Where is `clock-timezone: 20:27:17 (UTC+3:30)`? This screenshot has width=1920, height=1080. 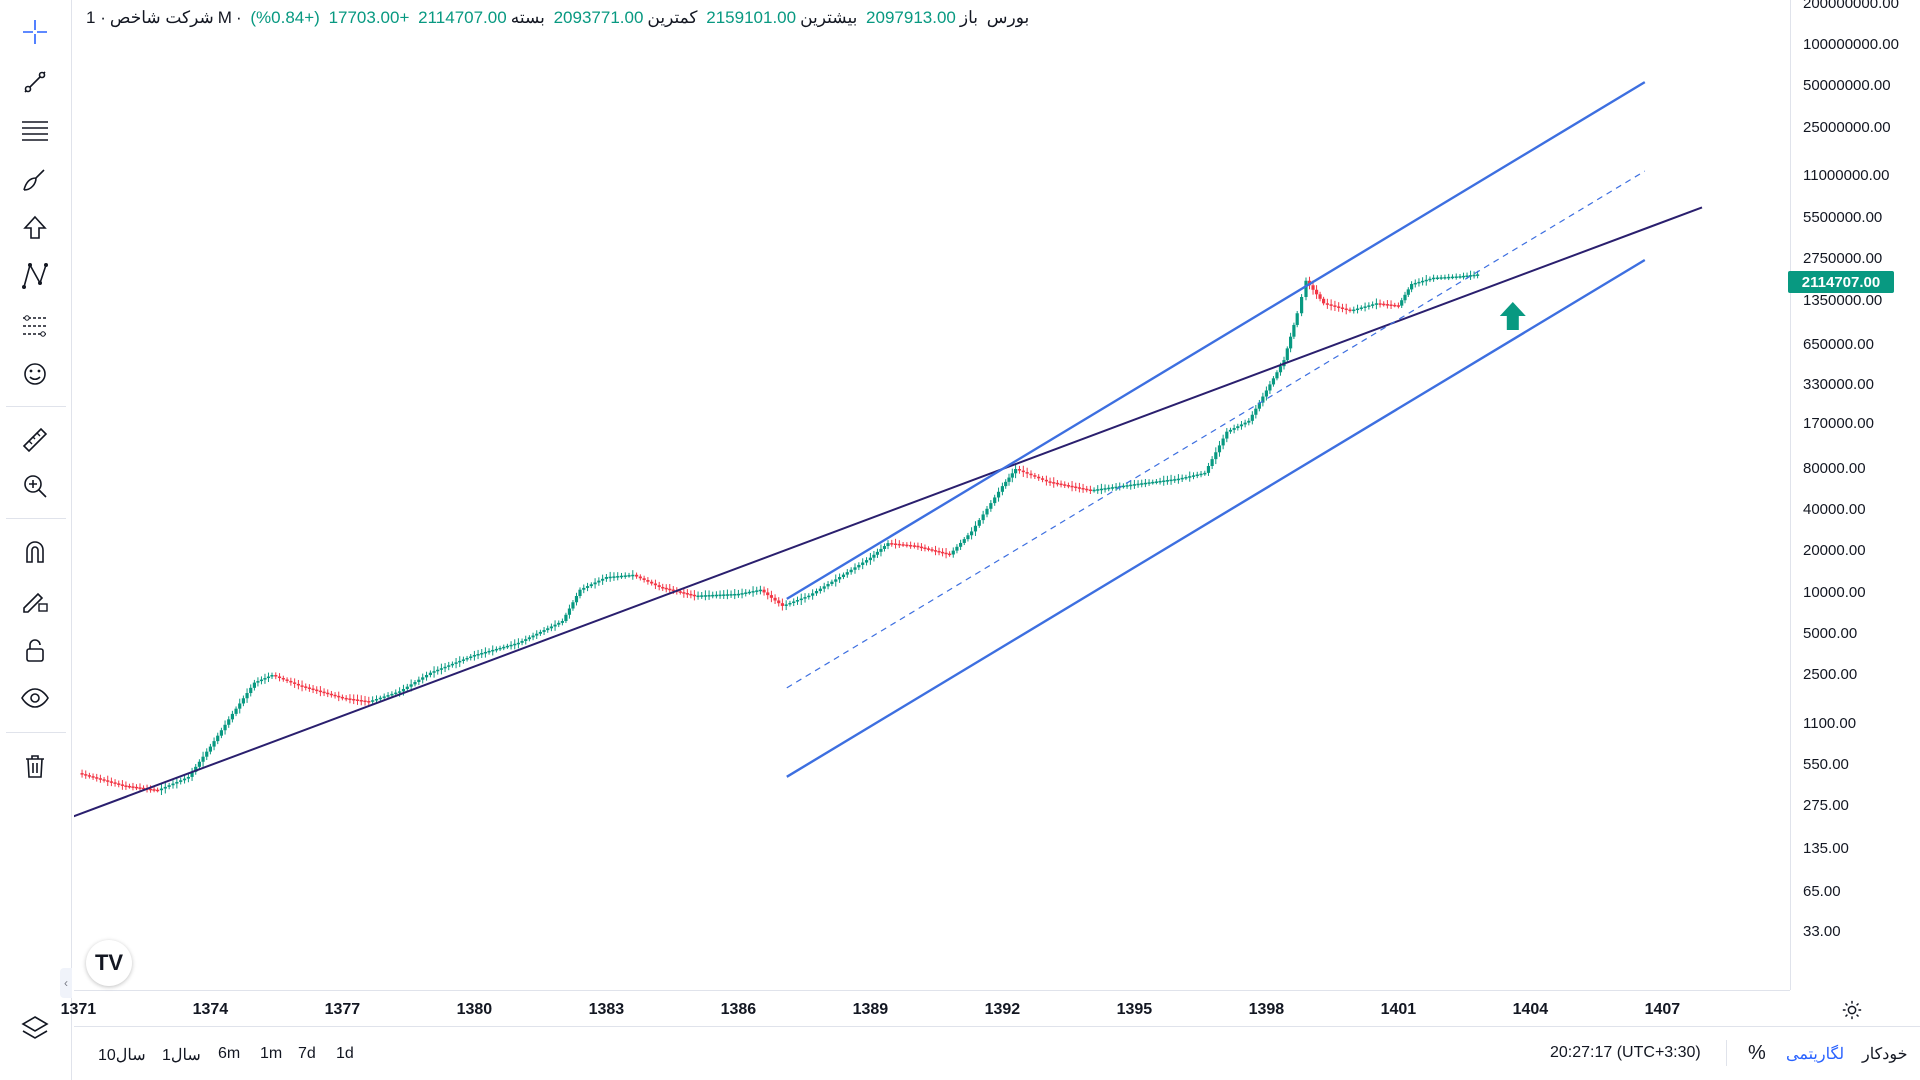
clock-timezone: 20:27:17 (UTC+3:30) is located at coordinates (1625, 1052).